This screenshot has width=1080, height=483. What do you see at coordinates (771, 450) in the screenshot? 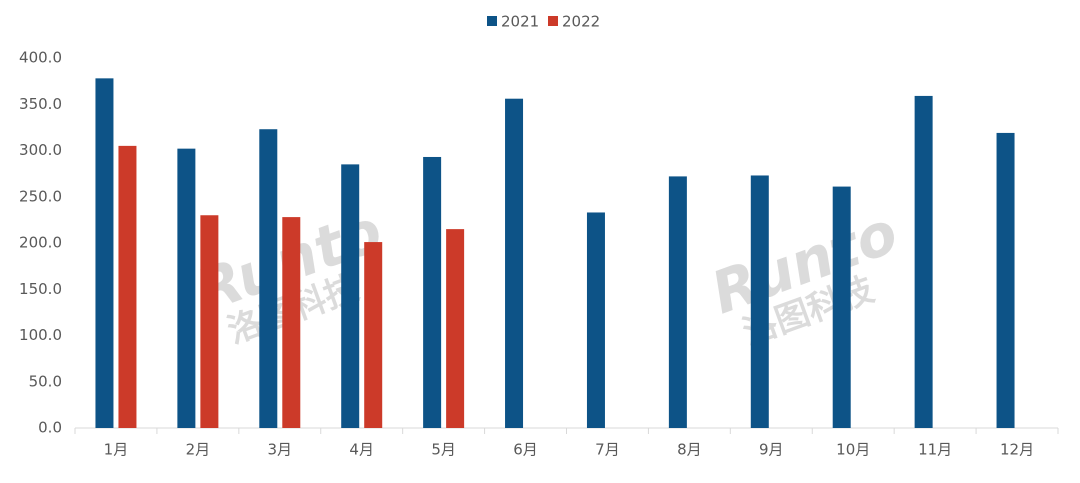
I see `x-tick-label: 9月` at bounding box center [771, 450].